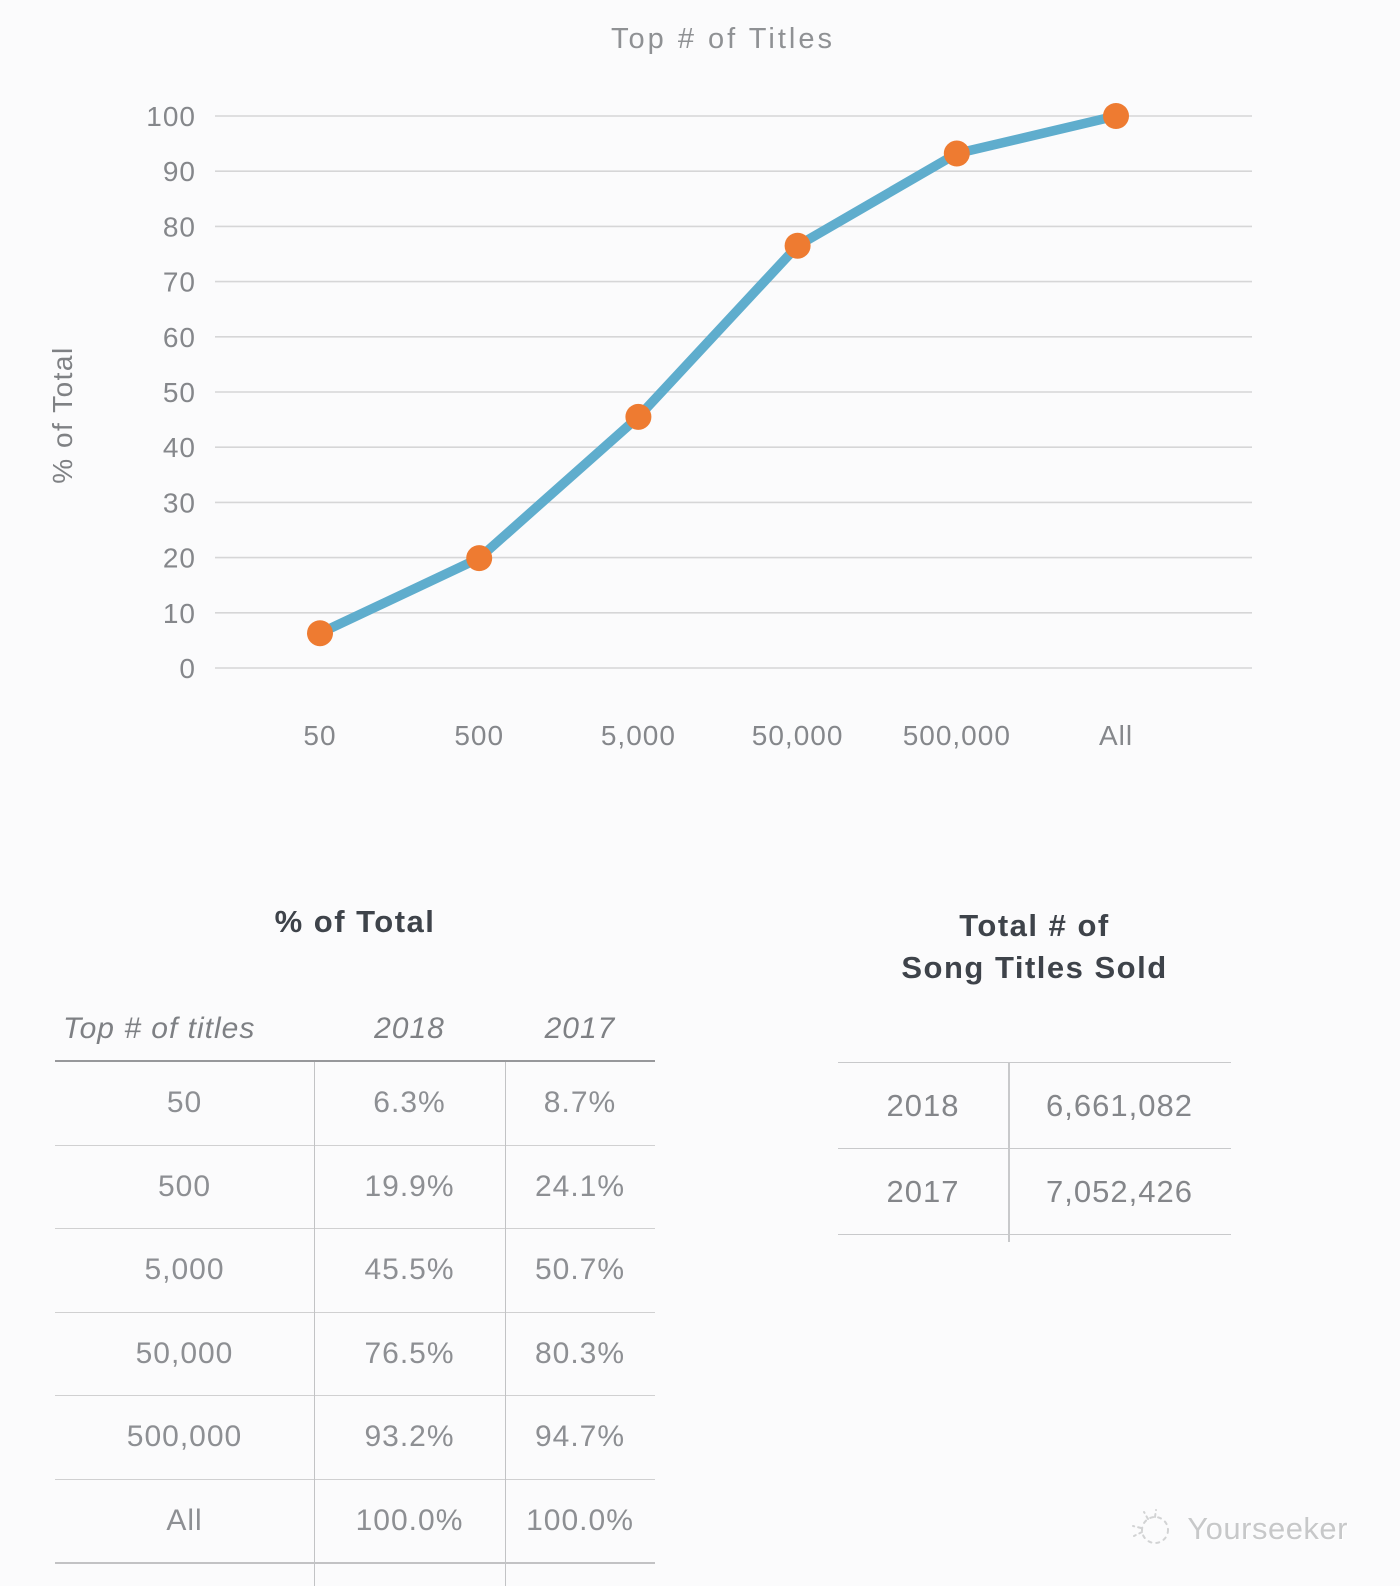 The image size is (1400, 1586). I want to click on table-cell: 500,000, so click(184, 1437).